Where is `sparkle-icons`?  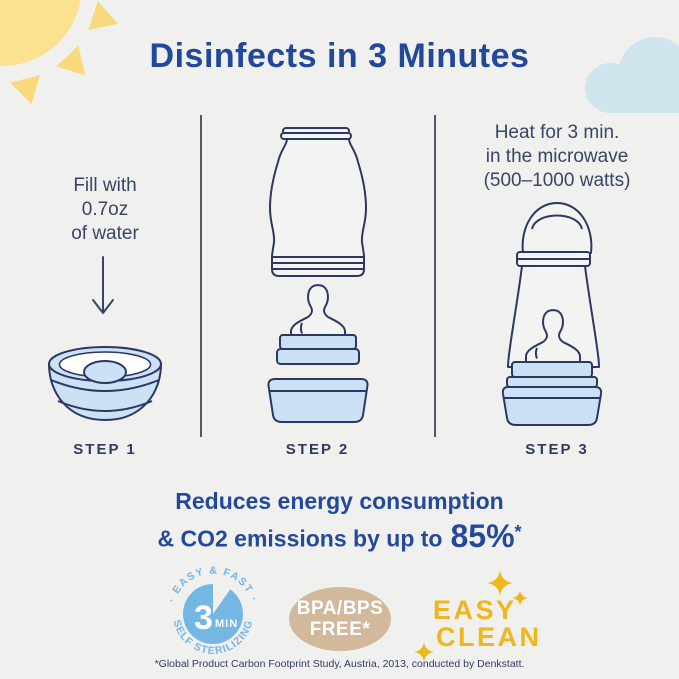 sparkle-icons is located at coordinates (471, 616).